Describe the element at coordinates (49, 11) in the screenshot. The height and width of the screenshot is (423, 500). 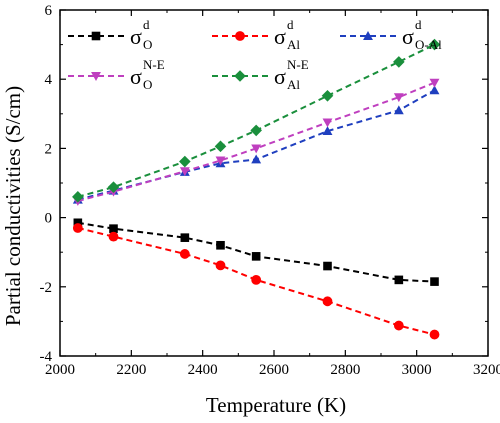
I see `y-tick-label: 6` at that location.